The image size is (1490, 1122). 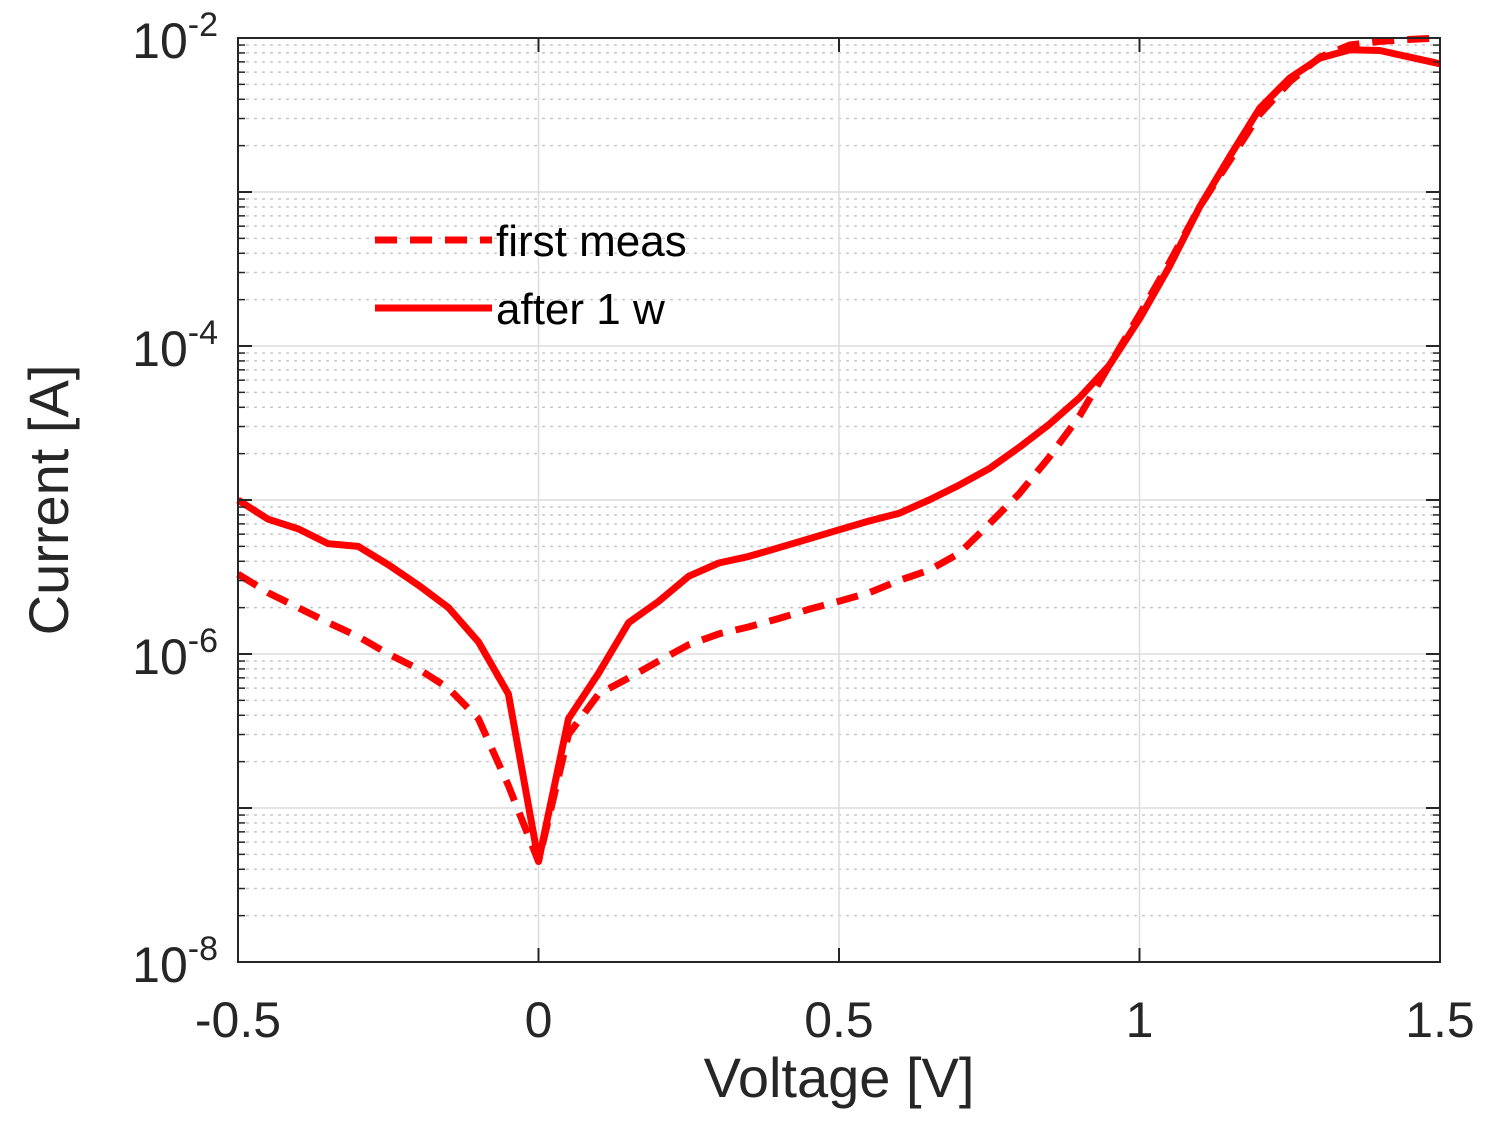 What do you see at coordinates (175, 345) in the screenshot?
I see `y-tick-label: 10⁻⁴` at bounding box center [175, 345].